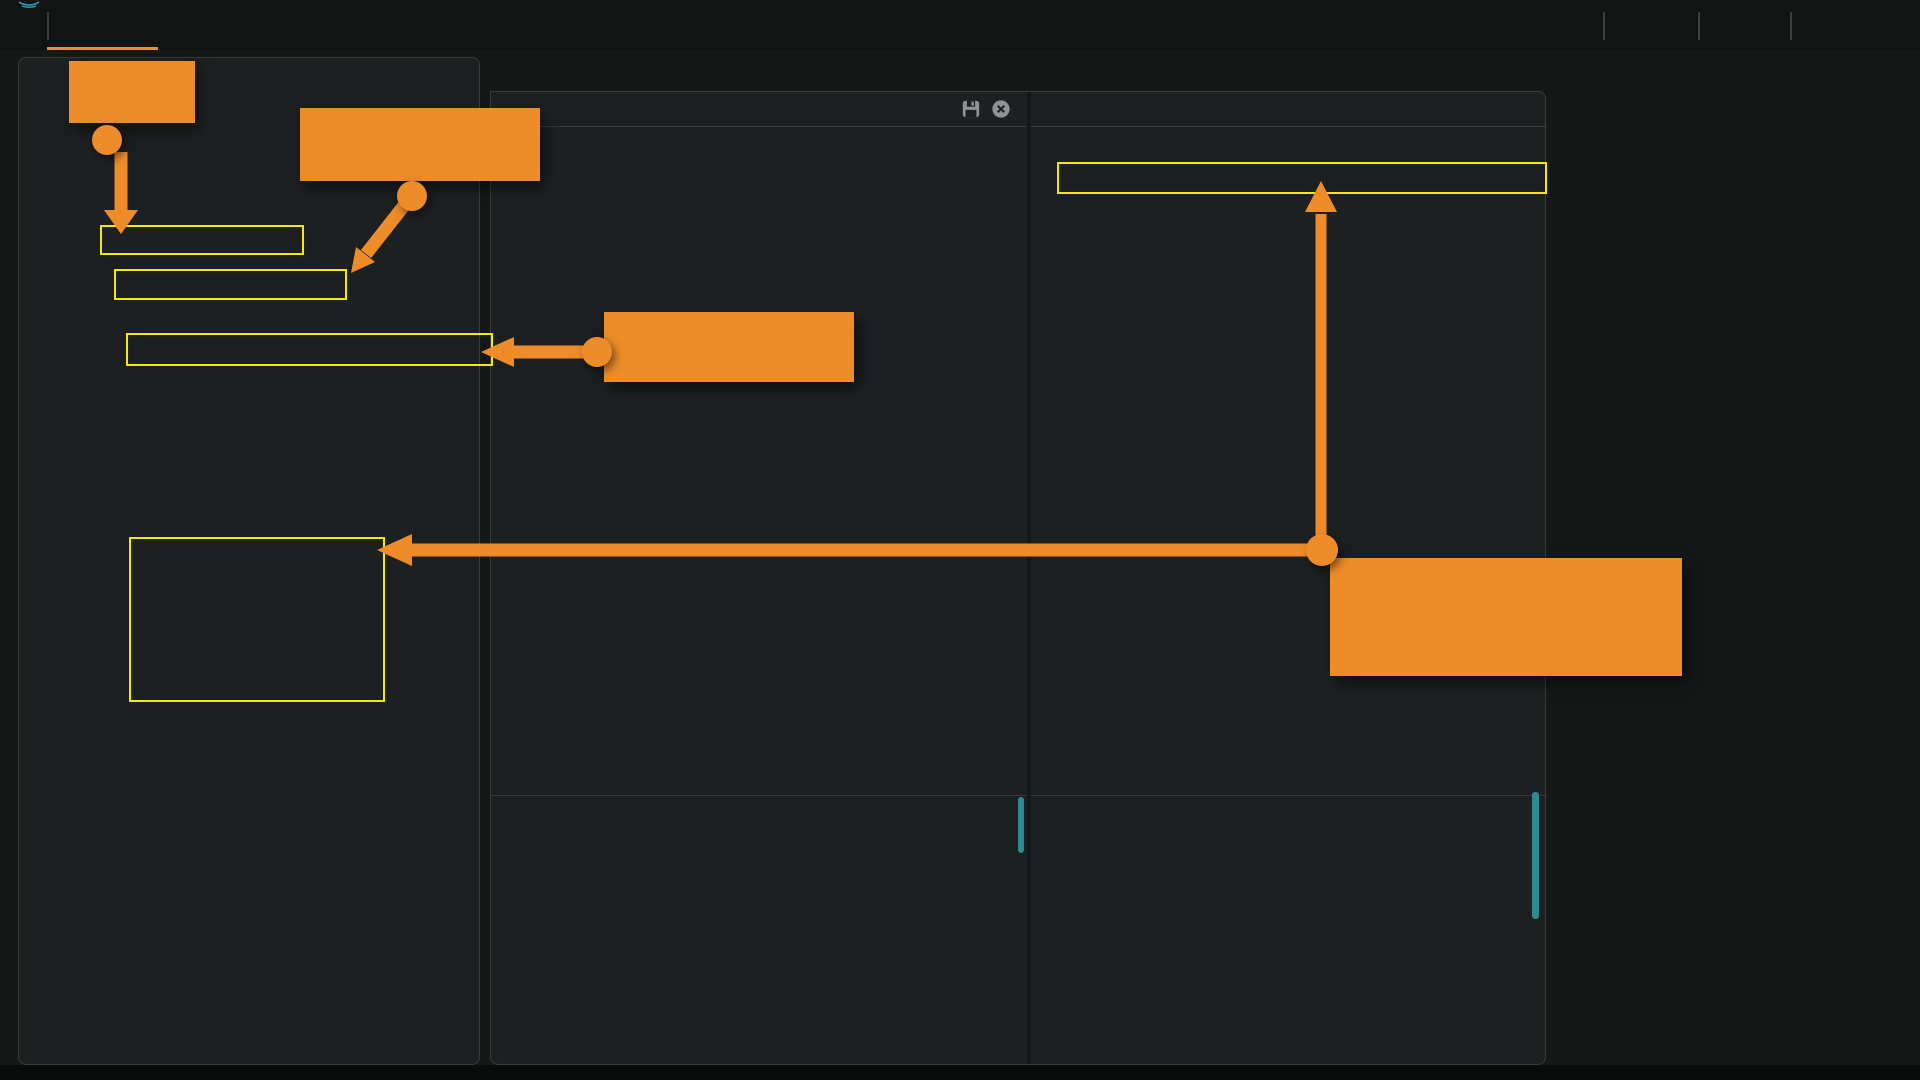 Image resolution: width=1920 pixels, height=1080 pixels. What do you see at coordinates (759, 931) in the screenshot?
I see `step-help-panel` at bounding box center [759, 931].